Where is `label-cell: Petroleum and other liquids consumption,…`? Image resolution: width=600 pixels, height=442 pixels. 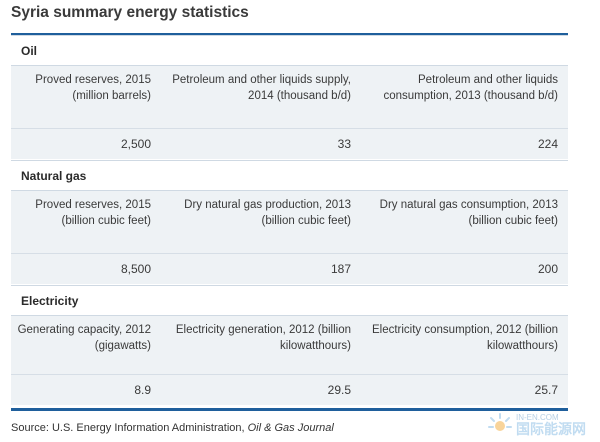
label-cell: Petroleum and other liquids consumption,… is located at coordinates (470, 88).